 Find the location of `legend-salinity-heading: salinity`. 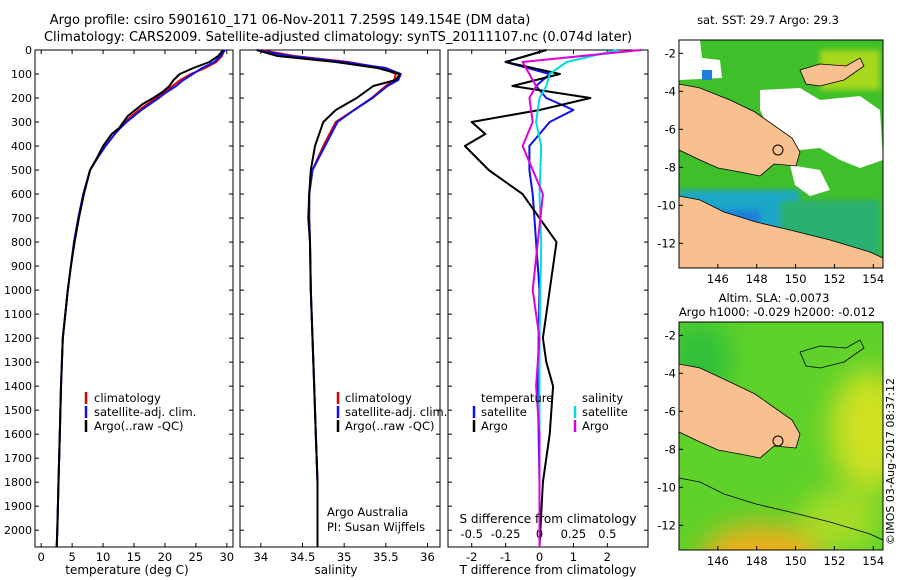

legend-salinity-heading: salinity is located at coordinates (602, 398).